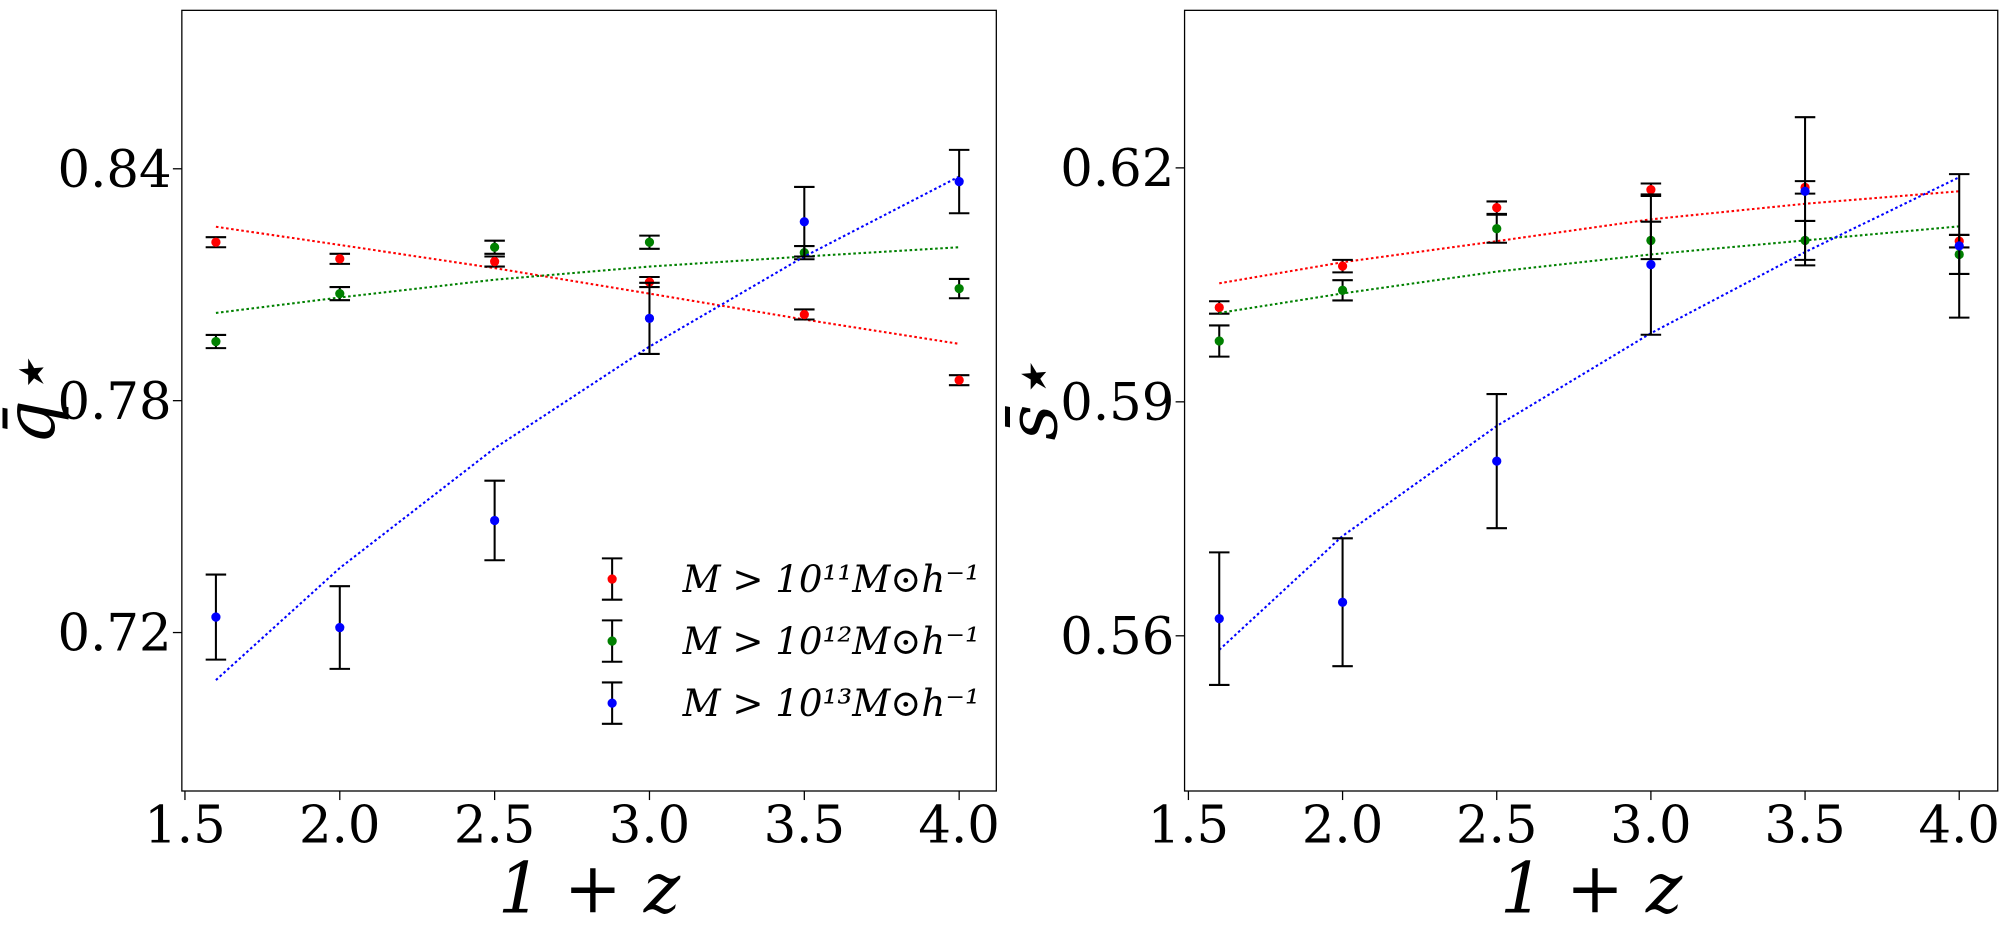 This screenshot has height=928, width=2008. What do you see at coordinates (115, 402) in the screenshot?
I see `y-tick-label: 0.78` at bounding box center [115, 402].